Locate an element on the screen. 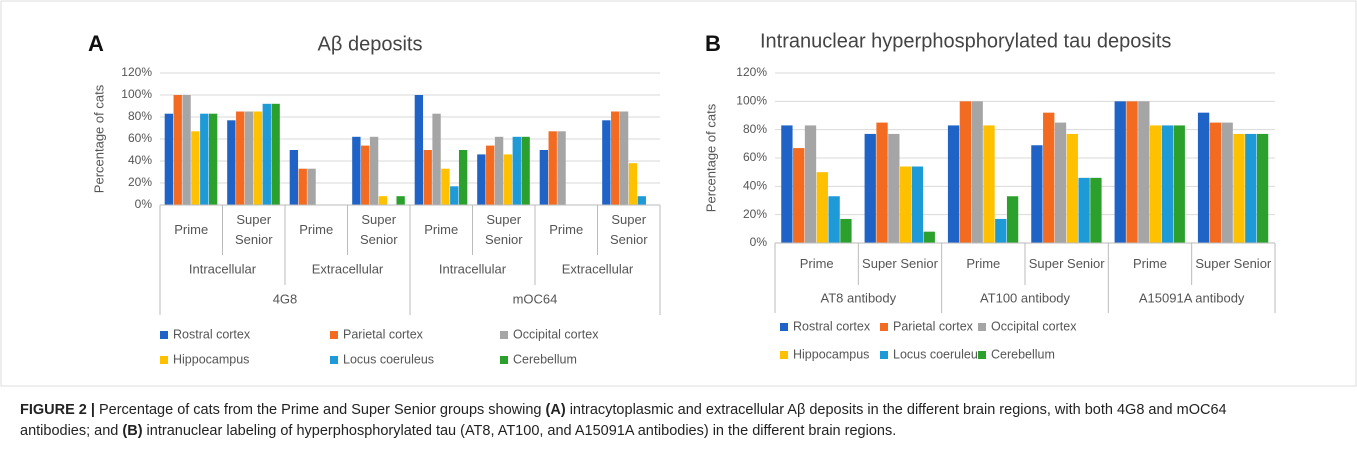  chart-title: Aβ deposits is located at coordinates (370, 44).